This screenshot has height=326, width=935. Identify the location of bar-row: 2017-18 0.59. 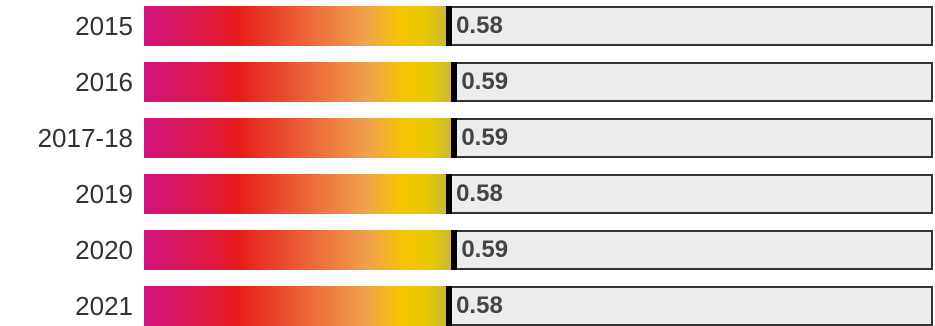
(467, 138).